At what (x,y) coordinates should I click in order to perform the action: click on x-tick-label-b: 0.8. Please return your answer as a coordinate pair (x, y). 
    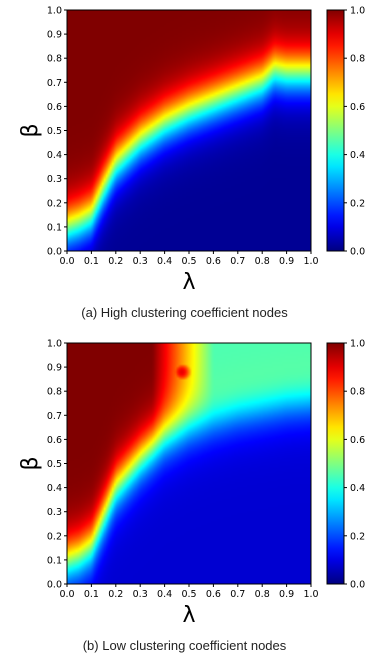
    Looking at the image, I should click on (262, 594).